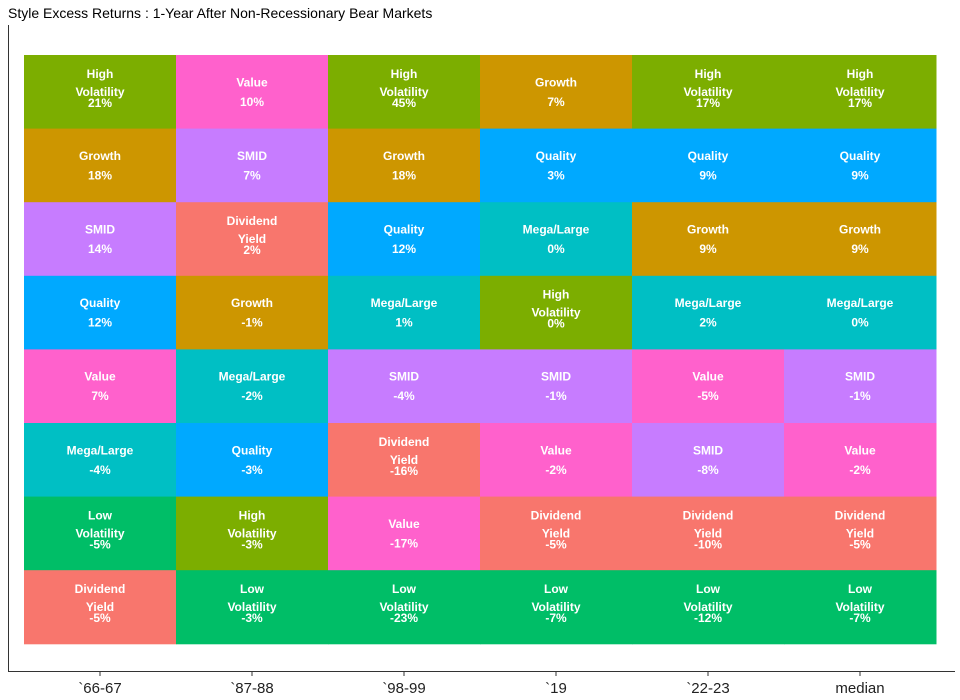  What do you see at coordinates (100, 618) in the screenshot?
I see `tile-value-label: -5%` at bounding box center [100, 618].